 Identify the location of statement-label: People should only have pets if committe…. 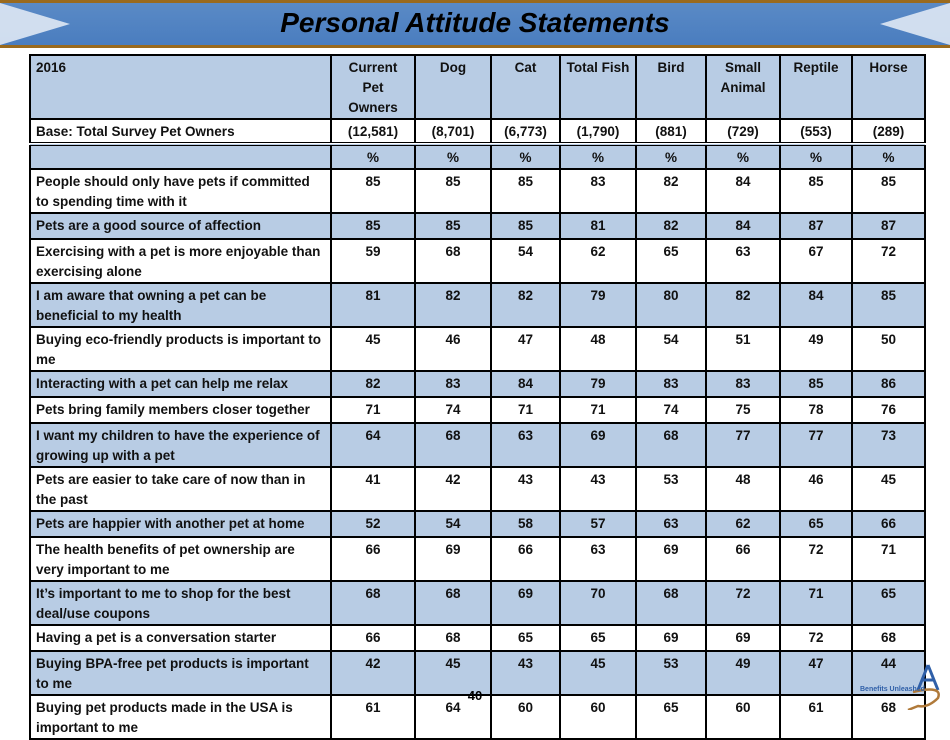
(180, 191).